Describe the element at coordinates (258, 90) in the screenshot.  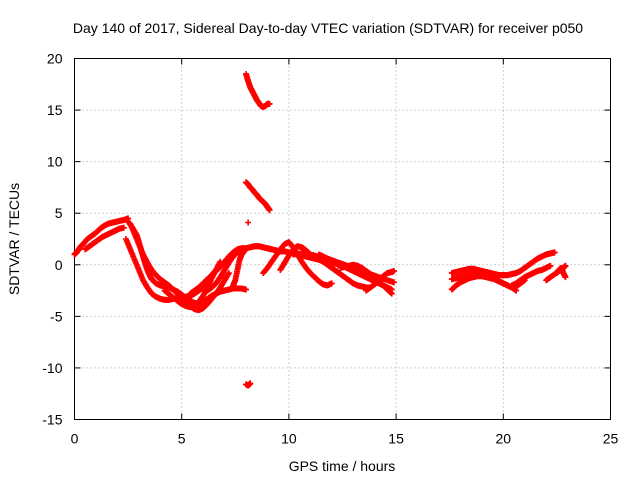
I see `series-arc-j` at that location.